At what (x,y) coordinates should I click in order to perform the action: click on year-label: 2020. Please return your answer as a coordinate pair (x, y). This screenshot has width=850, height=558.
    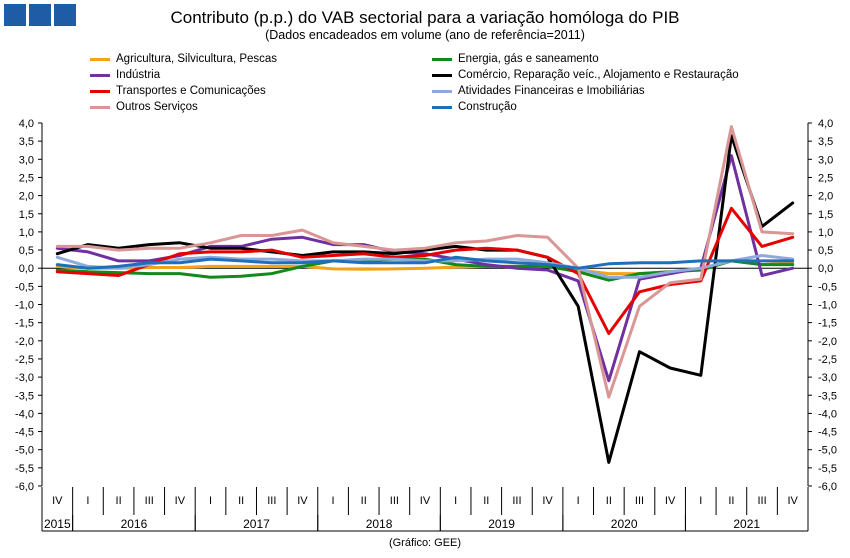
    Looking at the image, I should click on (624, 524).